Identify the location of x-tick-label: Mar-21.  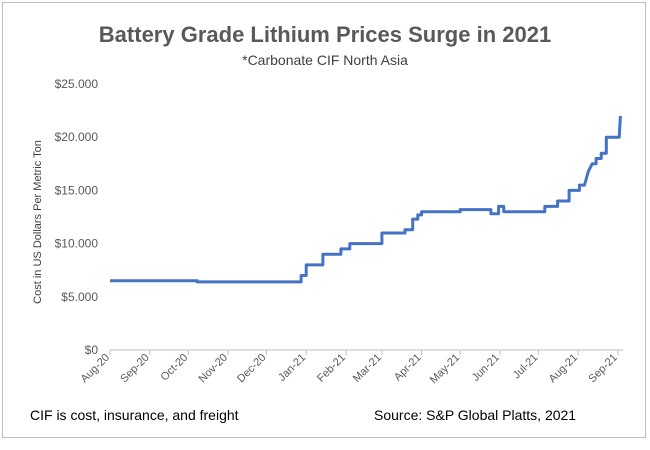
(367, 368).